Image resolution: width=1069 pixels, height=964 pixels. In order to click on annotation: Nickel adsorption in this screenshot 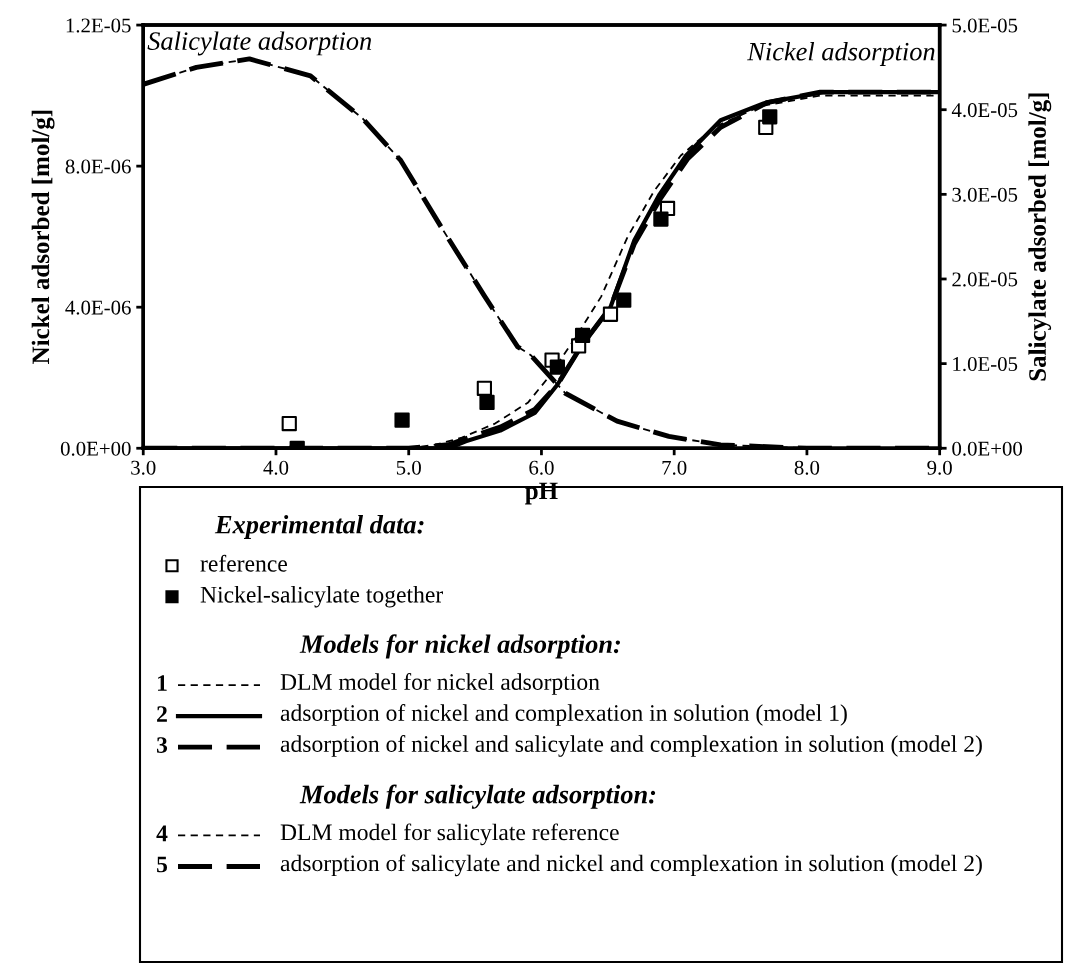, I will do `click(841, 53)`.